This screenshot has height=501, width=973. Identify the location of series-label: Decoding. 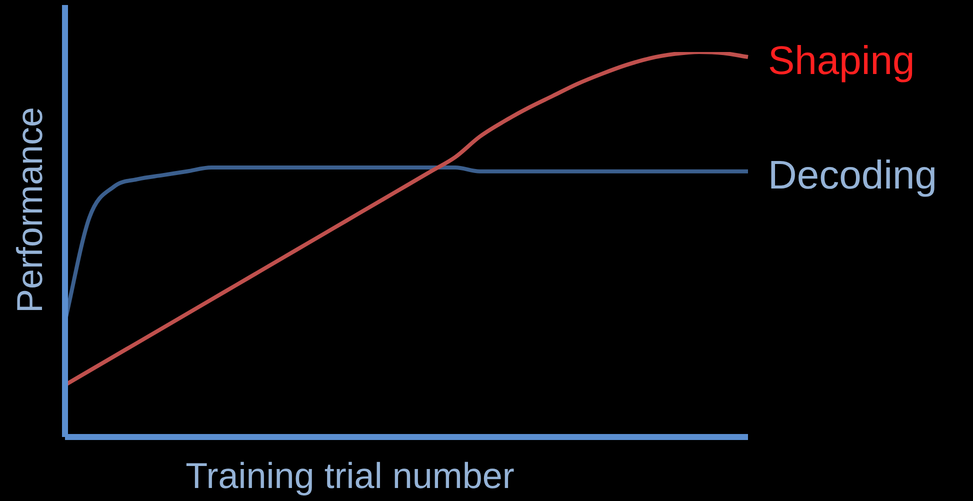
(853, 175).